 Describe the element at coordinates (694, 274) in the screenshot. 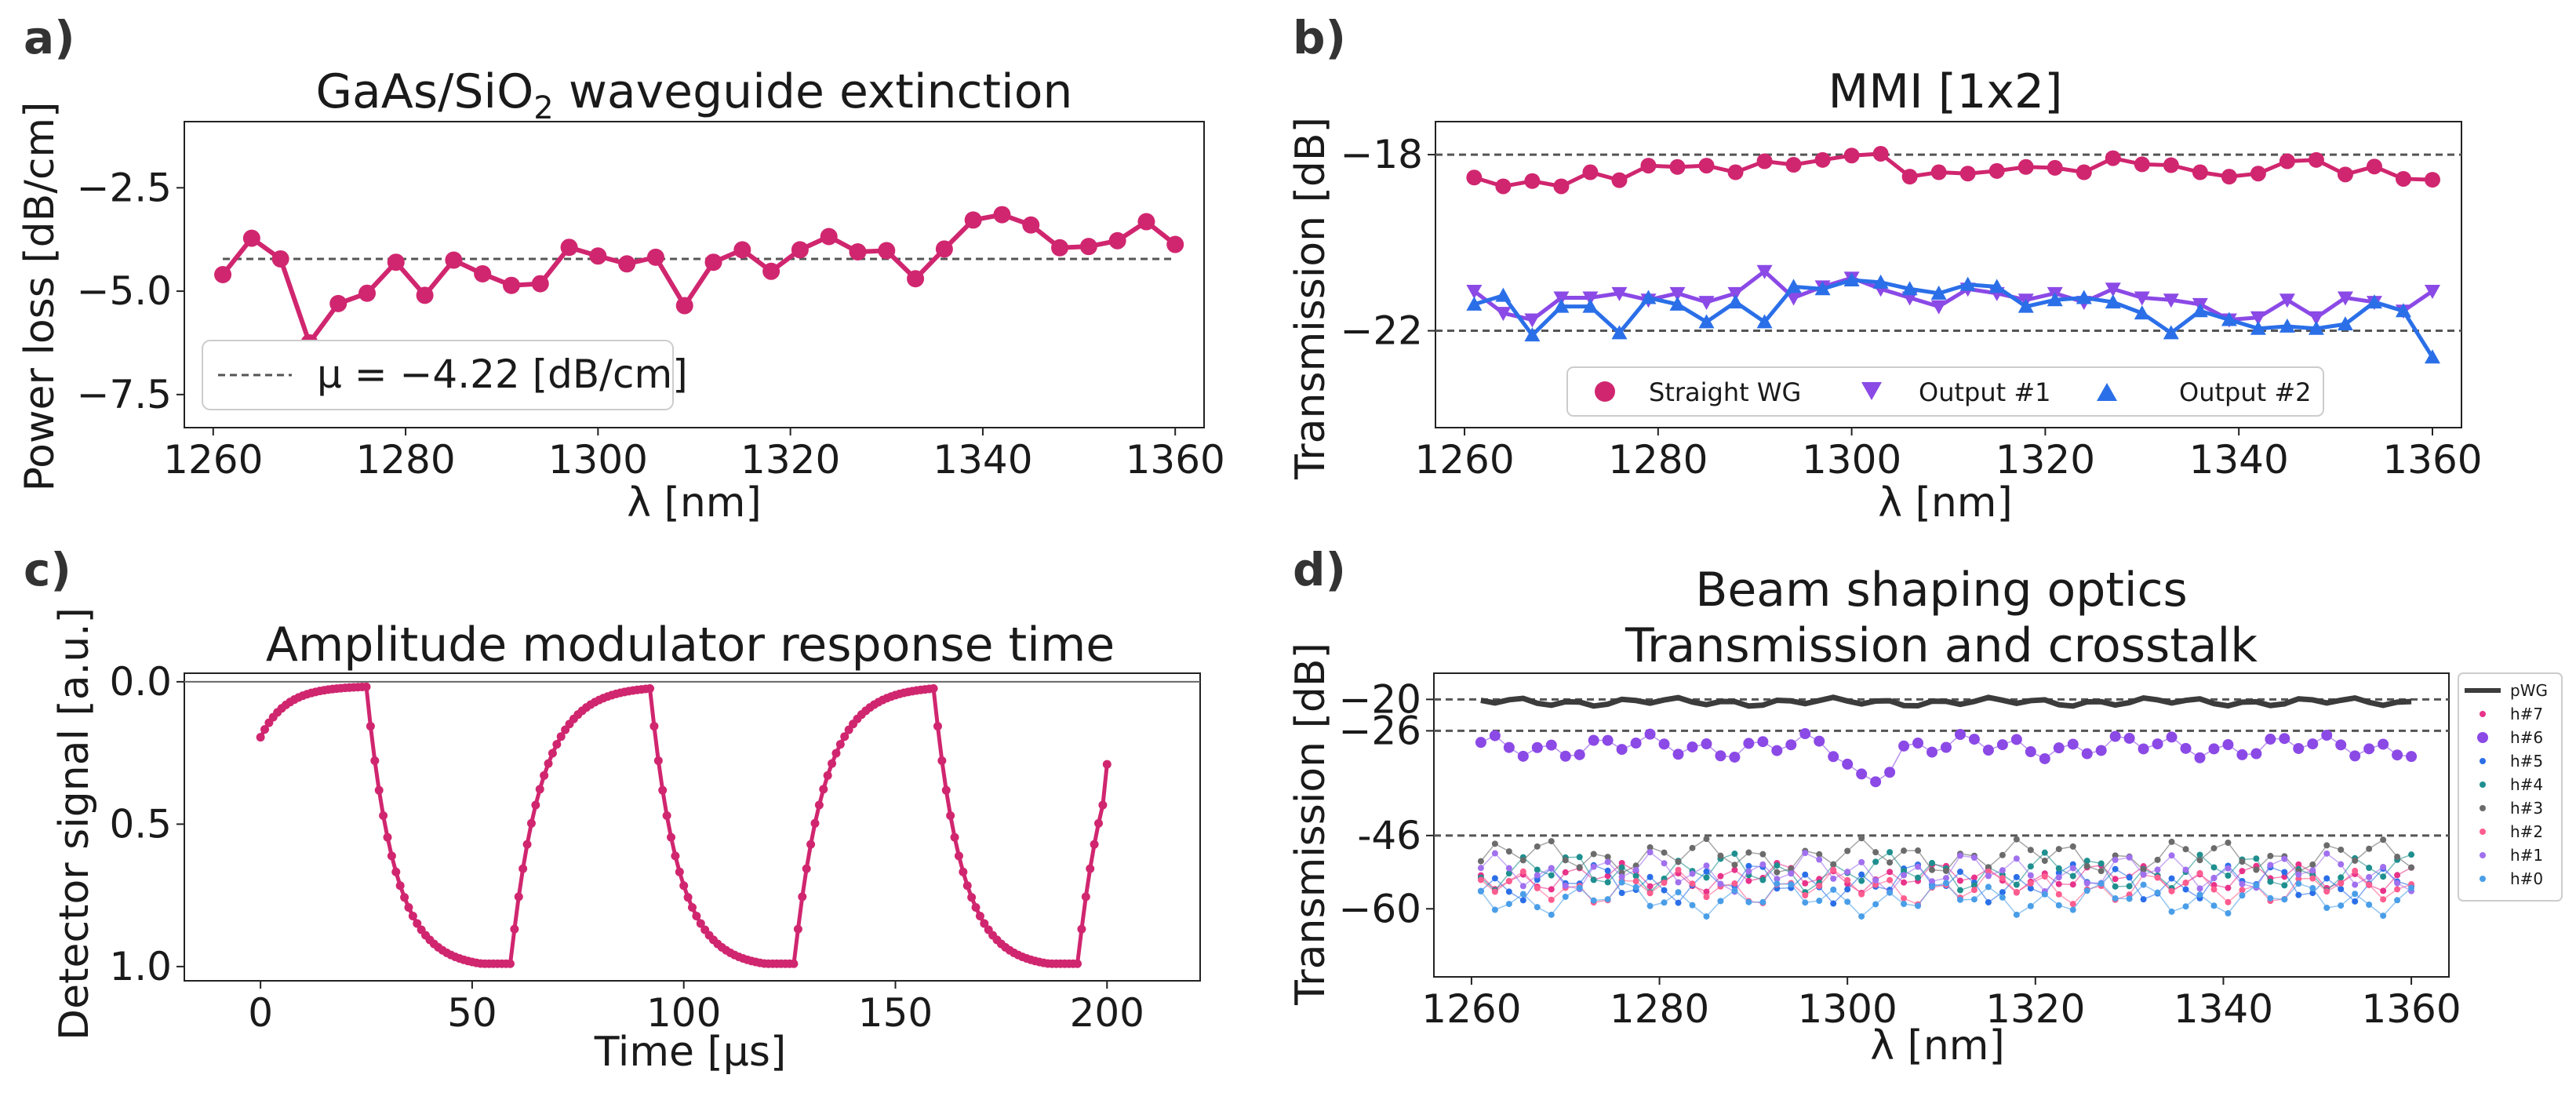

I see `panel-a-frame` at that location.